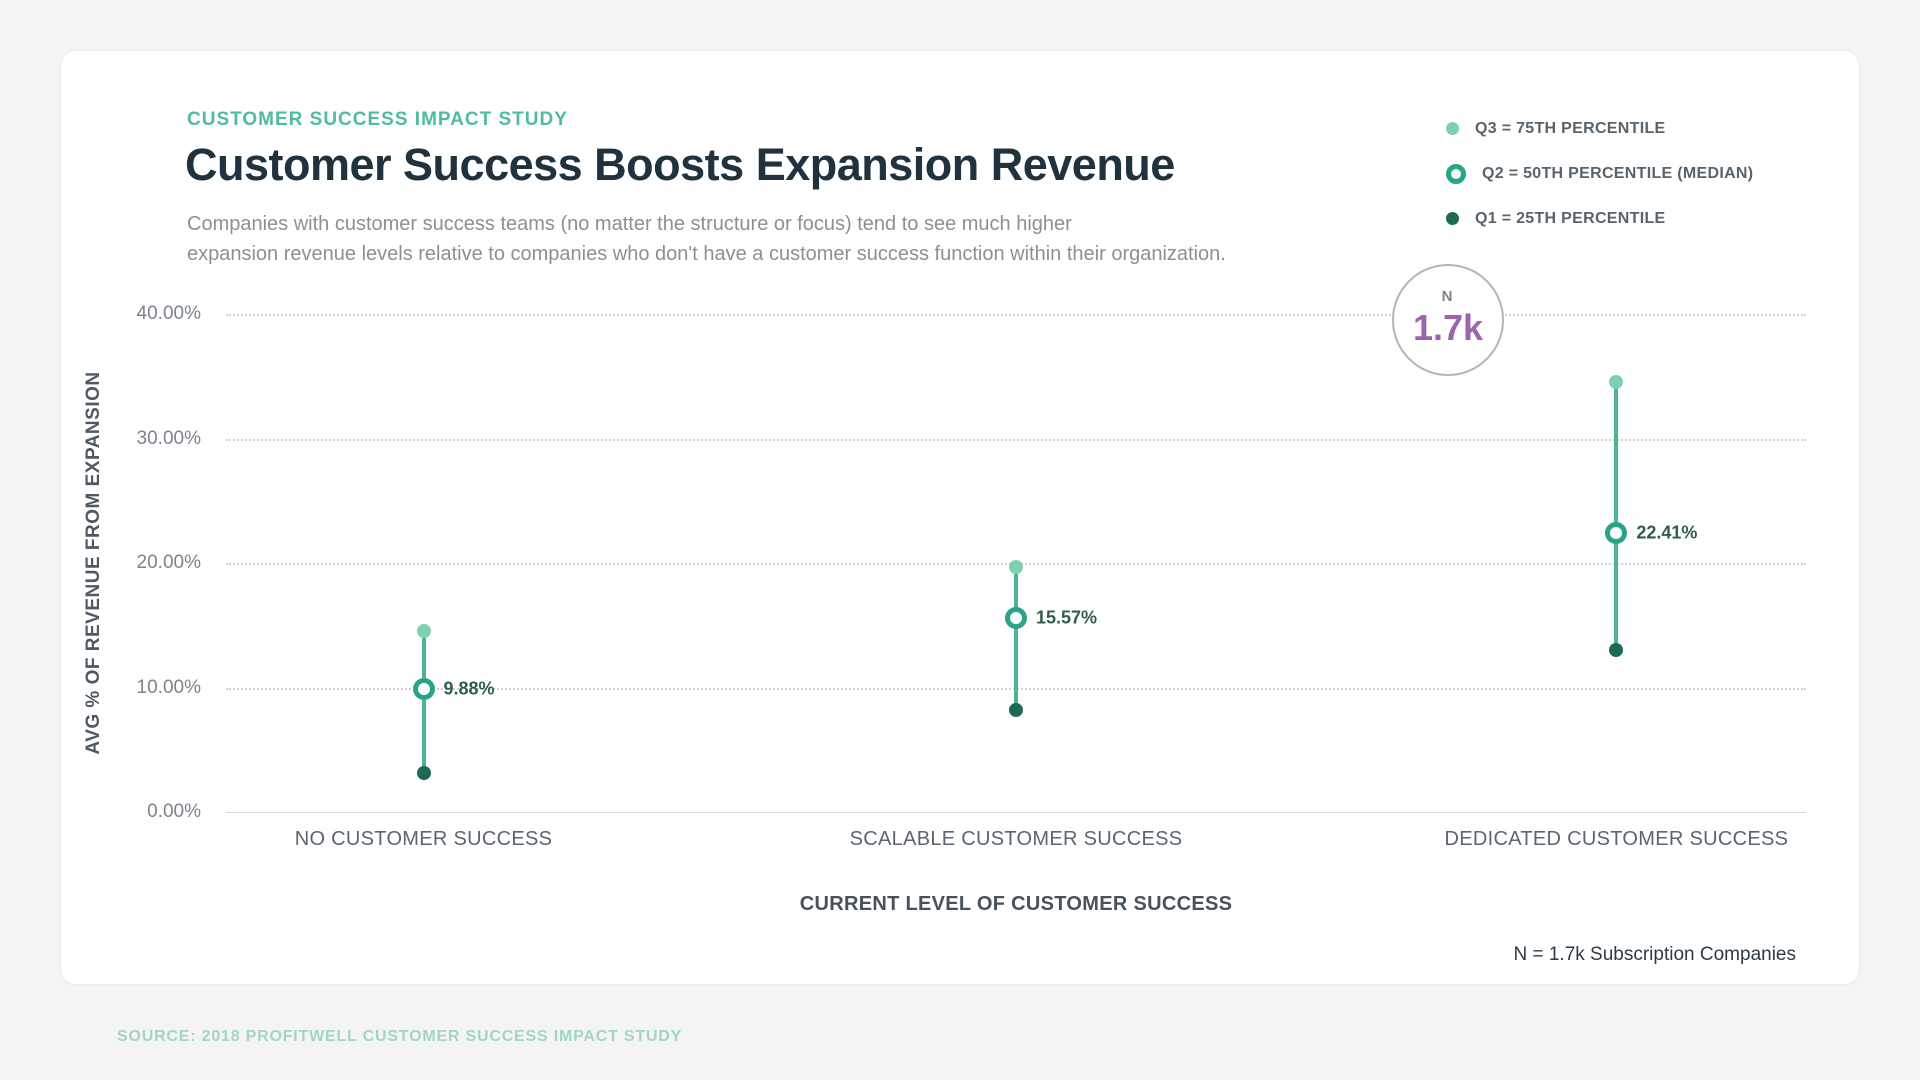 The width and height of the screenshot is (1920, 1080). Describe the element at coordinates (1667, 532) in the screenshot. I see `median-value-label: 22.41%` at that location.